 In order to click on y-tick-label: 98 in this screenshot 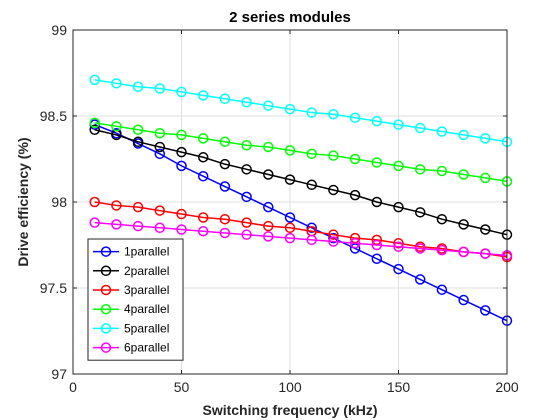, I will do `click(59, 202)`.